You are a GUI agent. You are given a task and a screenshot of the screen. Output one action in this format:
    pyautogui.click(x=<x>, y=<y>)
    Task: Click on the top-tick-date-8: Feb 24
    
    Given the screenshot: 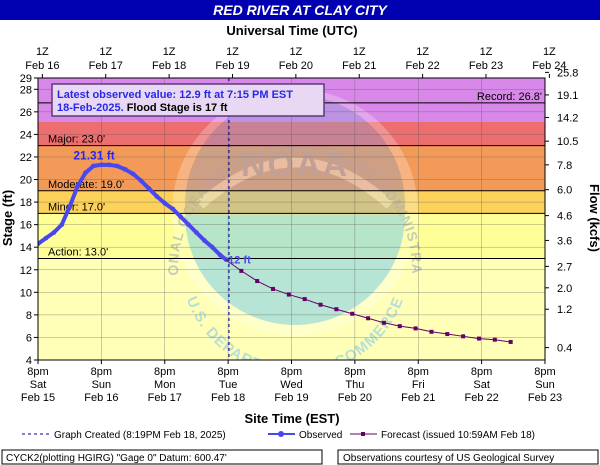 What is the action you would take?
    pyautogui.click(x=549, y=66)
    